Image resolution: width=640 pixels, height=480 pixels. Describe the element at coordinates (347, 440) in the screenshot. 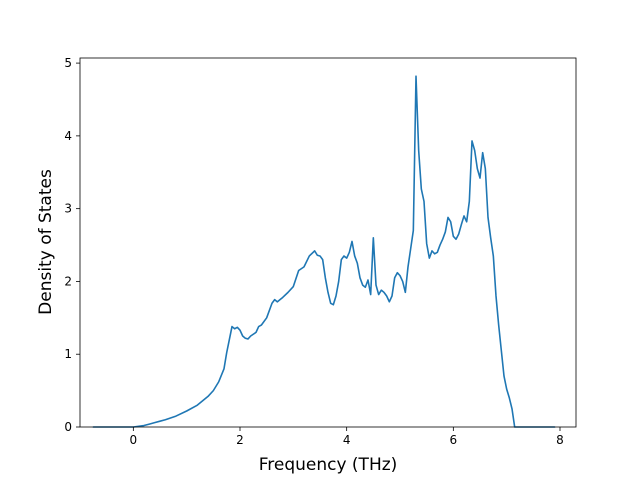

I see `x-tick-label: 4` at that location.